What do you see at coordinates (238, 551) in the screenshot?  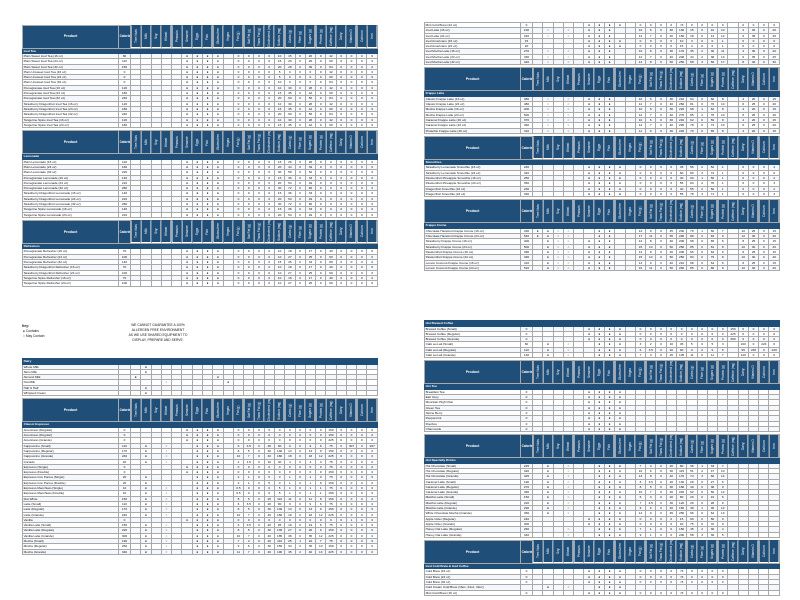 I see `nutrition-cell: 11` at bounding box center [238, 551].